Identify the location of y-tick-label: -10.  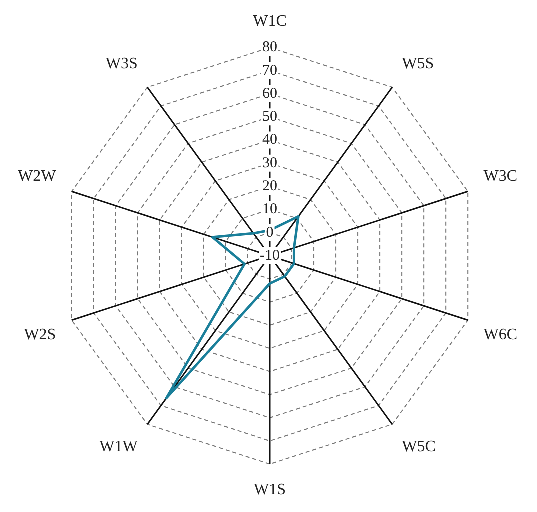
(270, 256).